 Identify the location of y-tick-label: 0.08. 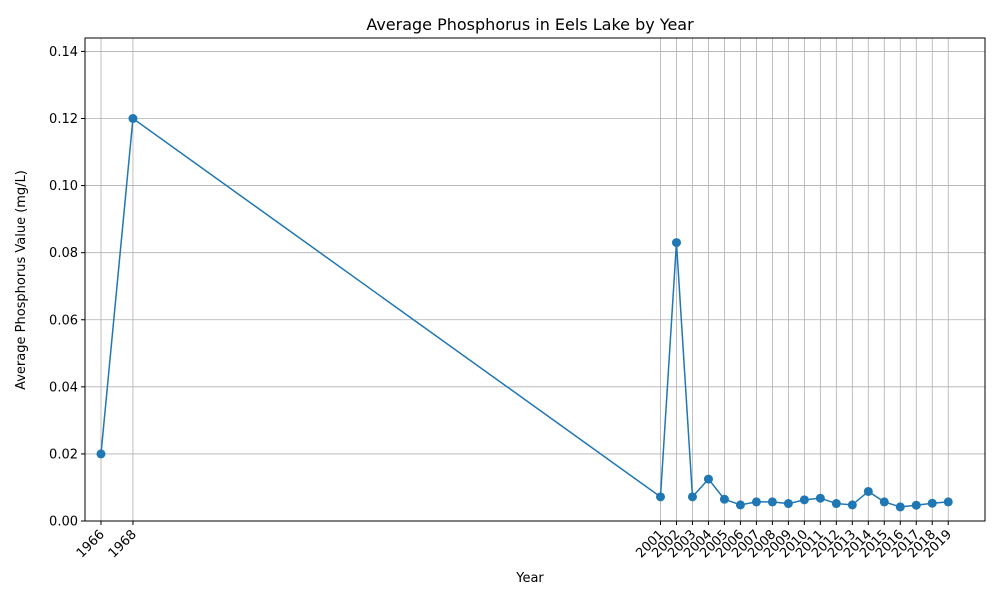
(63, 253).